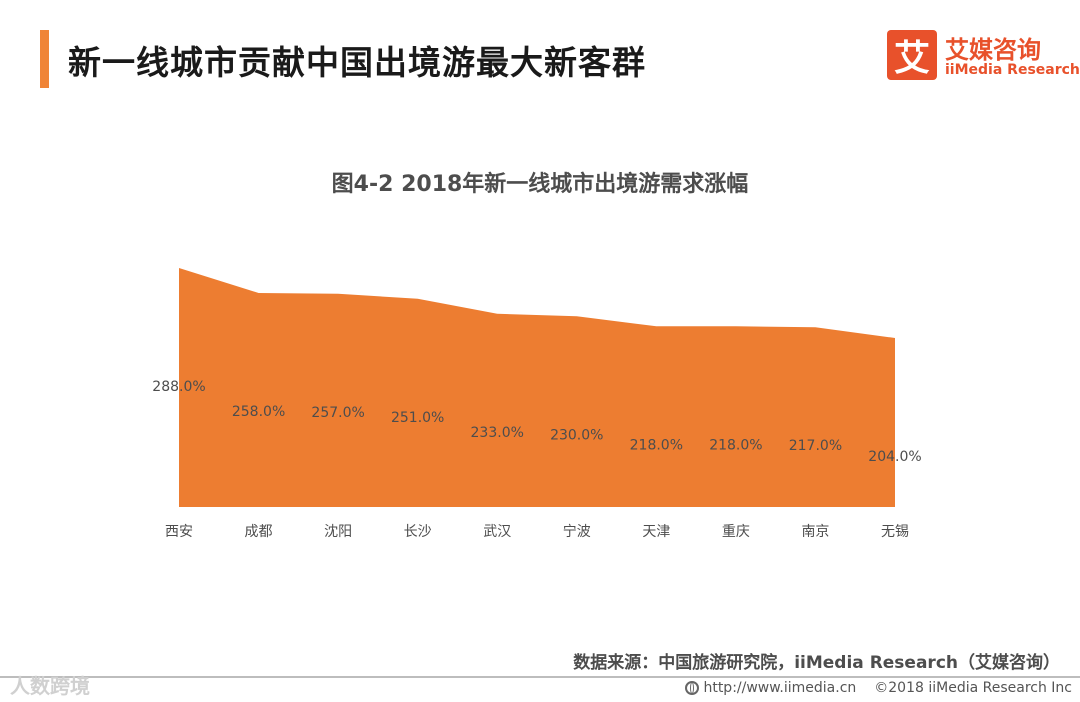 The image size is (1080, 702). What do you see at coordinates (736, 532) in the screenshot?
I see `category-label: 重庆` at bounding box center [736, 532].